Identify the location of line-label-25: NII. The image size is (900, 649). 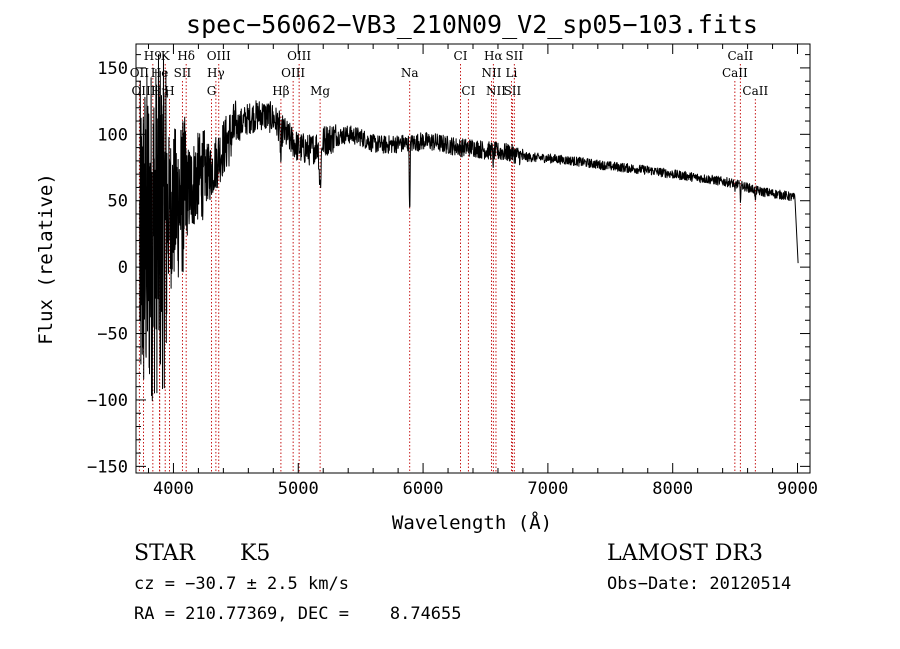
(496, 91).